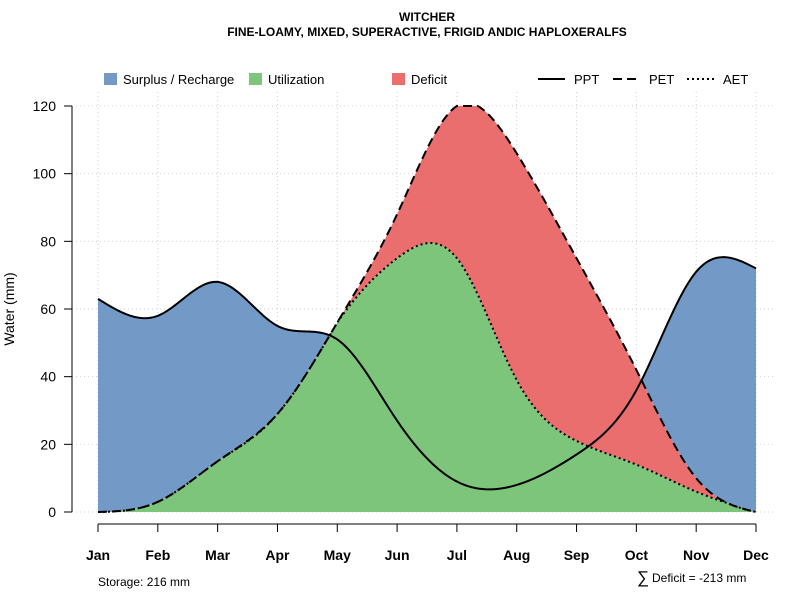 The height and width of the screenshot is (600, 800). Describe the element at coordinates (144, 582) in the screenshot. I see `storage-annotation: Storage: 216 mm` at that location.